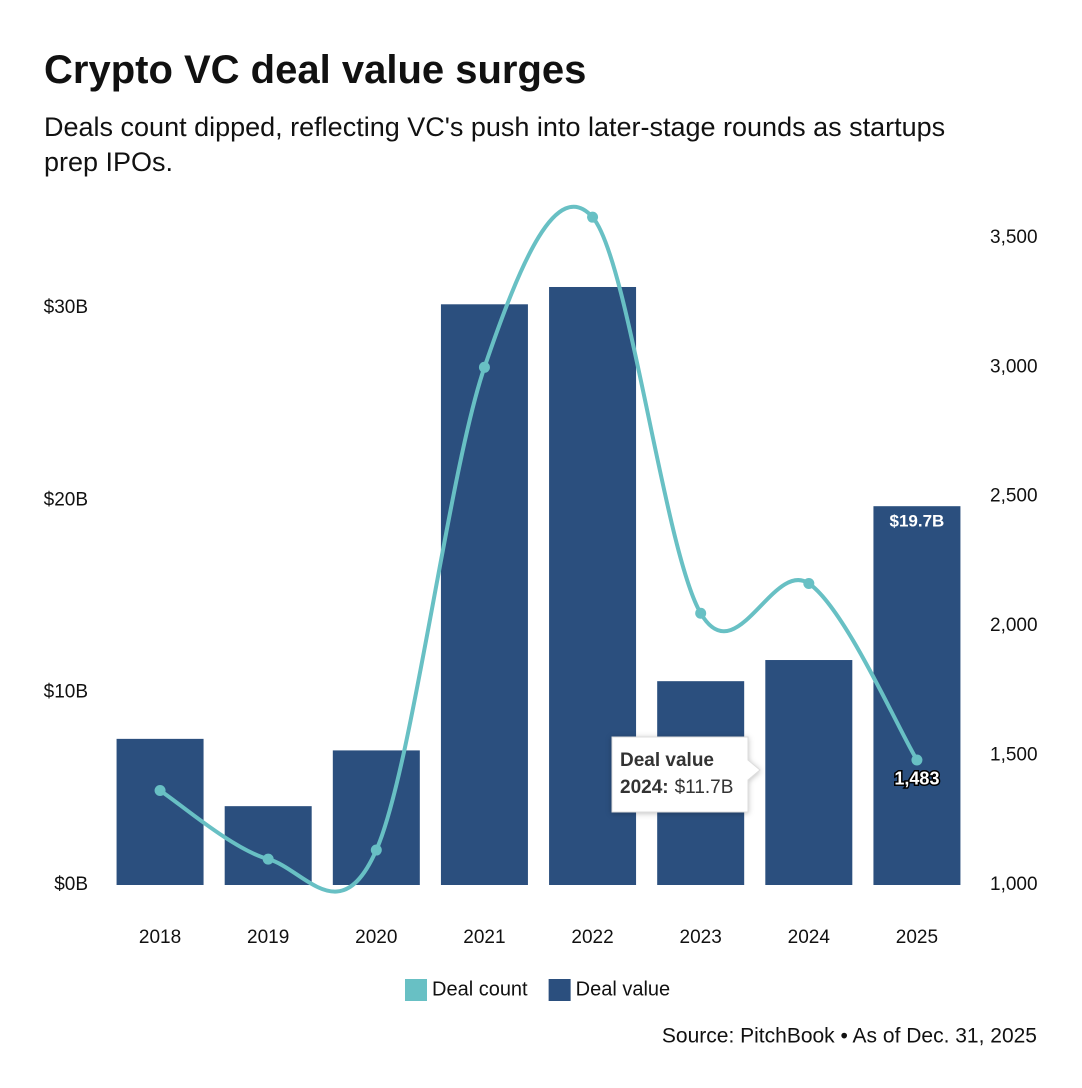  I want to click on y2-tick-label: 2,500, so click(1014, 496).